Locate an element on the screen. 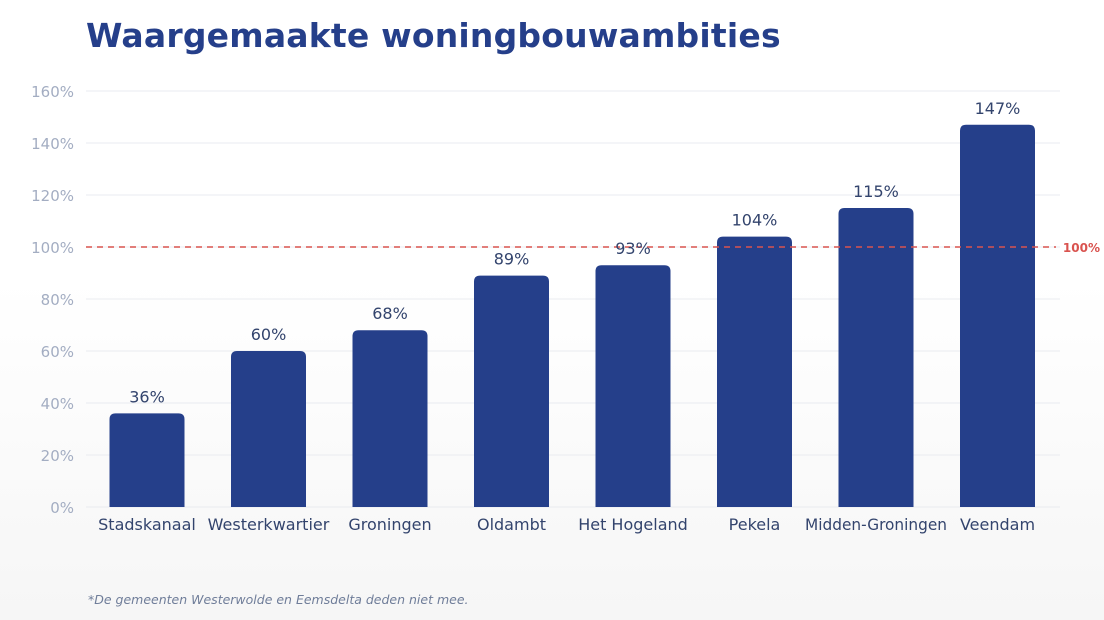 The width and height of the screenshot is (1104, 620). value-label: 104% is located at coordinates (755, 220).